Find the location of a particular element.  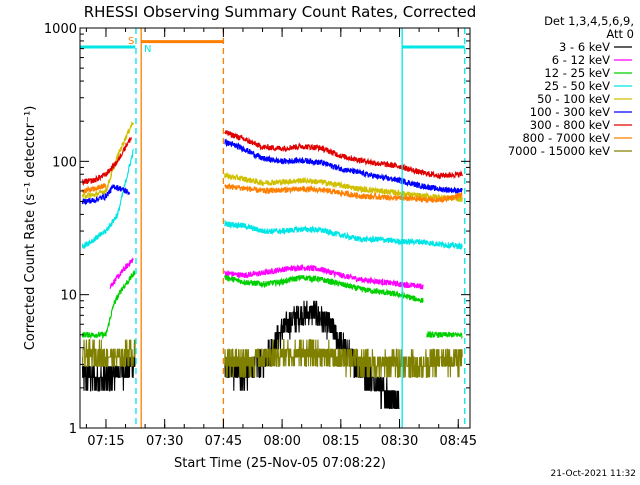

series-50-100-kev is located at coordinates (272, 162).